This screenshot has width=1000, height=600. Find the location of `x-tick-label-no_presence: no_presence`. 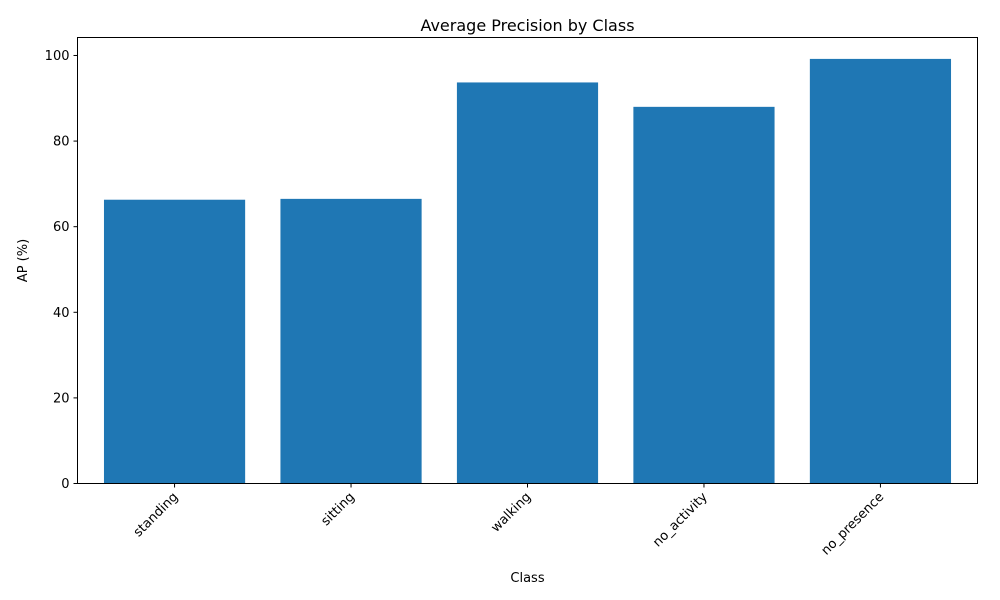

x-tick-label-no_presence: no_presence is located at coordinates (853, 524).